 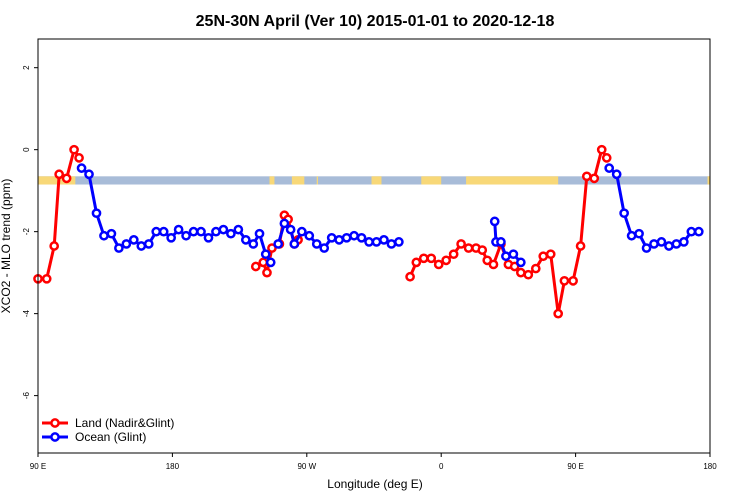 What do you see at coordinates (108, 423) in the screenshot?
I see `legend-item: Land (Nadir&Glint)` at bounding box center [108, 423].